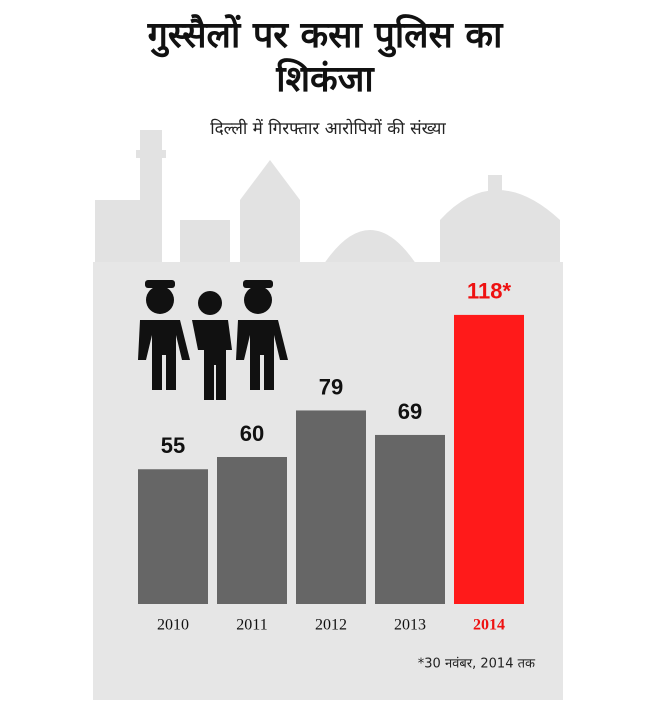 The width and height of the screenshot is (650, 702). What do you see at coordinates (252, 433) in the screenshot?
I see `value-label: 60` at bounding box center [252, 433].